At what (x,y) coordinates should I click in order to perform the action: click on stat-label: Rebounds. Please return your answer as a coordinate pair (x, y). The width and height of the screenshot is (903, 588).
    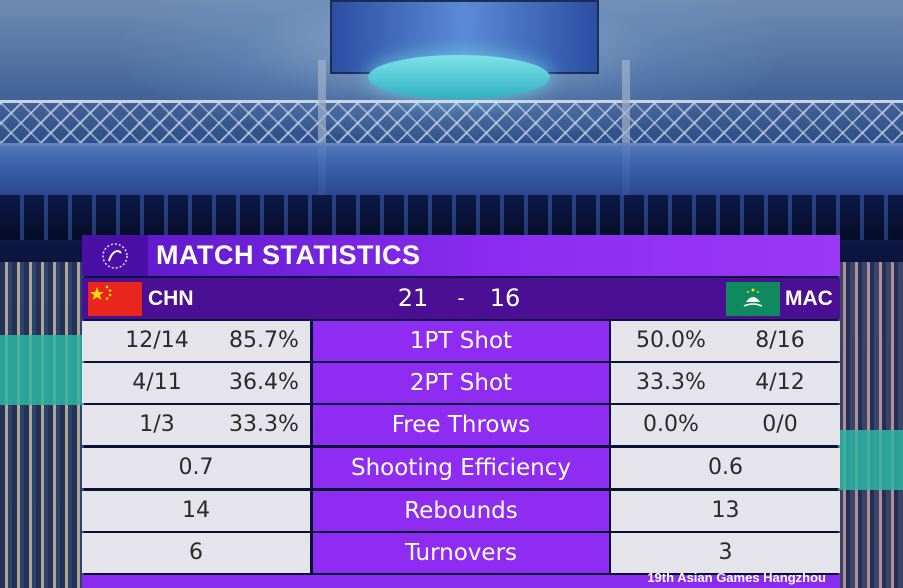
    Looking at the image, I should click on (461, 511).